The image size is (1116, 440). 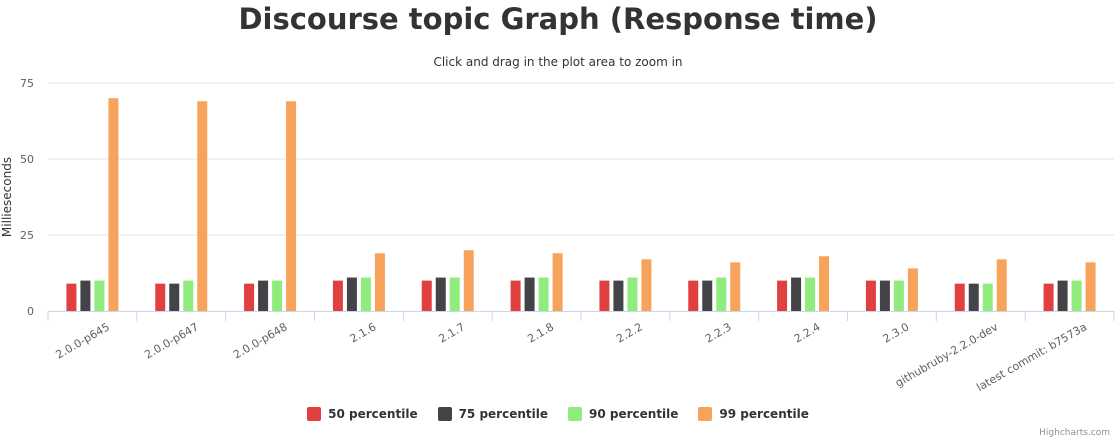 What do you see at coordinates (260, 340) in the screenshot?
I see `x-tick-label: 2.0.0-p648` at bounding box center [260, 340].